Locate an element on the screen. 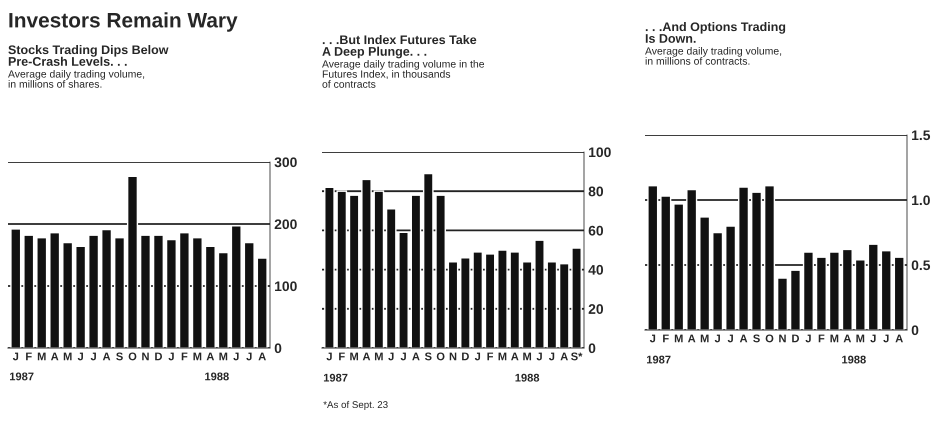 The width and height of the screenshot is (950, 427). y-tick-label: 60 is located at coordinates (596, 231).